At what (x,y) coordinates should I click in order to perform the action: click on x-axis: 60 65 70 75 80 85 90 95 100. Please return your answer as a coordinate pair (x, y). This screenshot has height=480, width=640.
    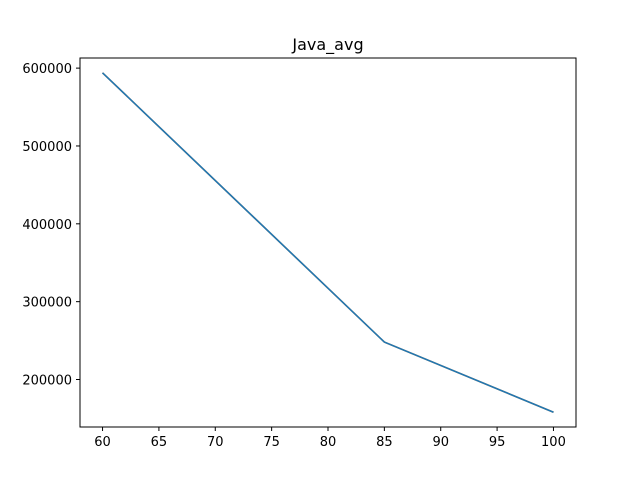
    Looking at the image, I should click on (330, 438).